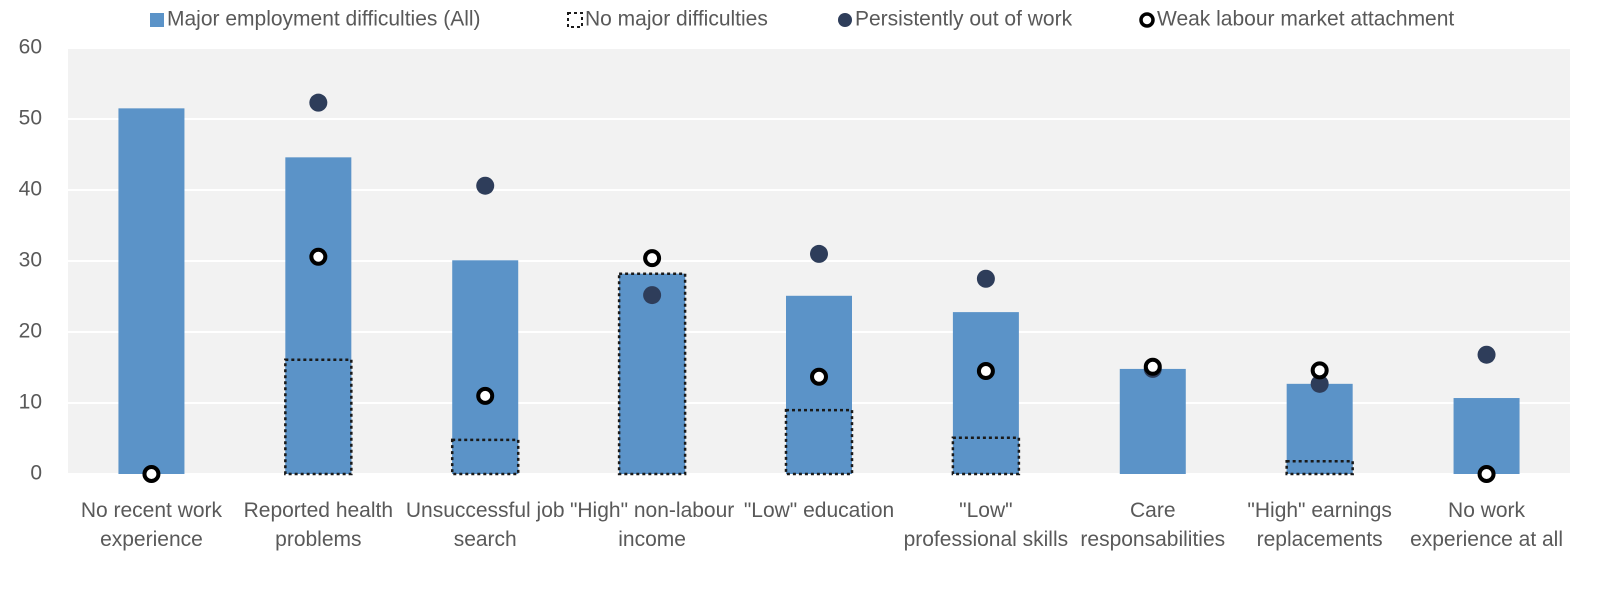  What do you see at coordinates (30, 189) in the screenshot?
I see `y-tick-label: 40` at bounding box center [30, 189].